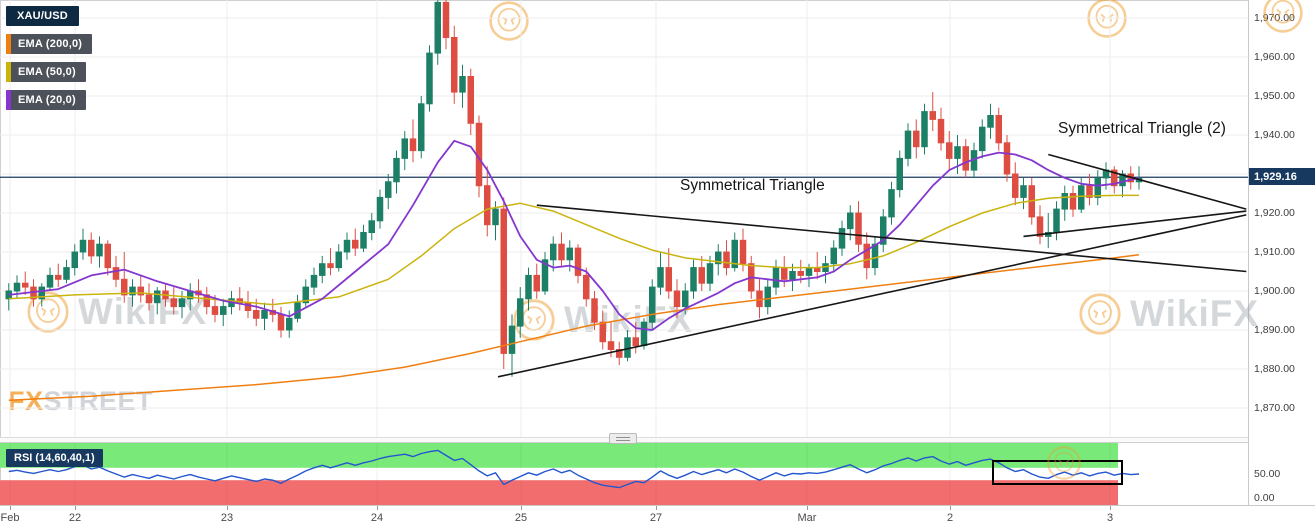  Describe the element at coordinates (1274, 135) in the screenshot. I see `price-tick-label: 1,940.00` at that location.